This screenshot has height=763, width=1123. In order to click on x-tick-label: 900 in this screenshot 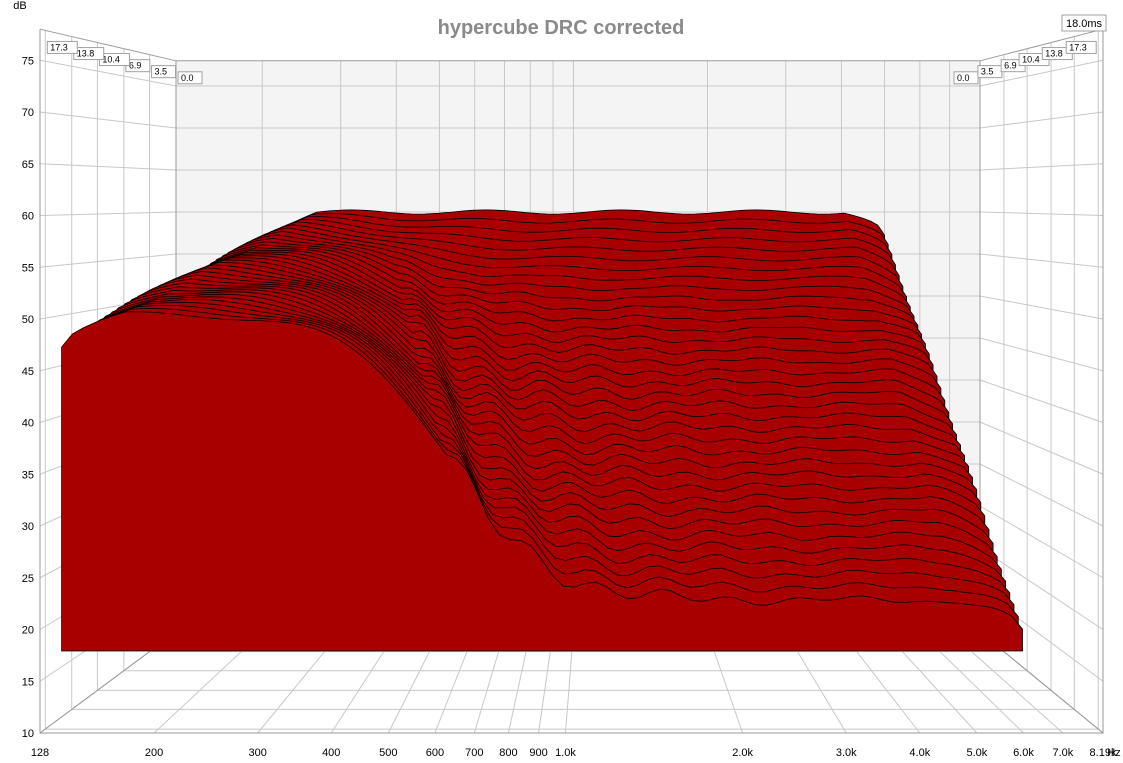, I will do `click(538, 753)`.